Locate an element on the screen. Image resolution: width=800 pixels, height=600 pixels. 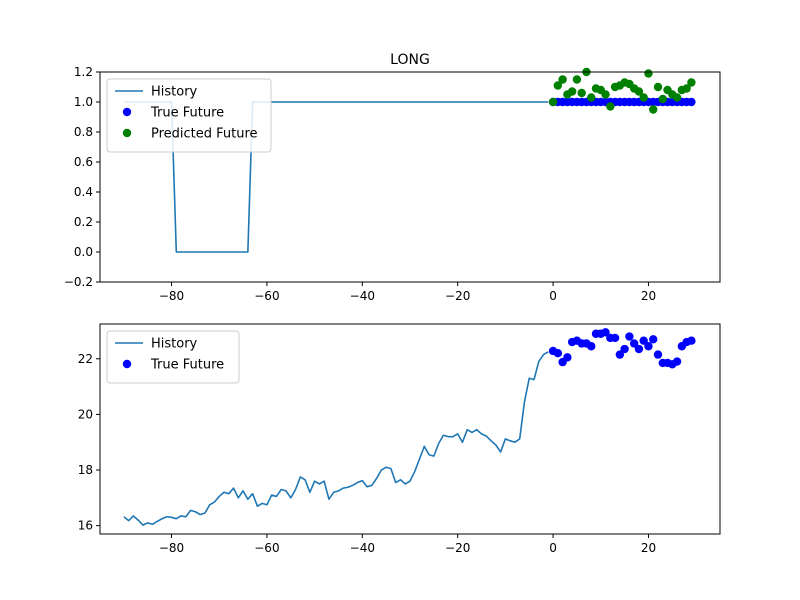
y-tick-label: 22 is located at coordinates (85, 359).